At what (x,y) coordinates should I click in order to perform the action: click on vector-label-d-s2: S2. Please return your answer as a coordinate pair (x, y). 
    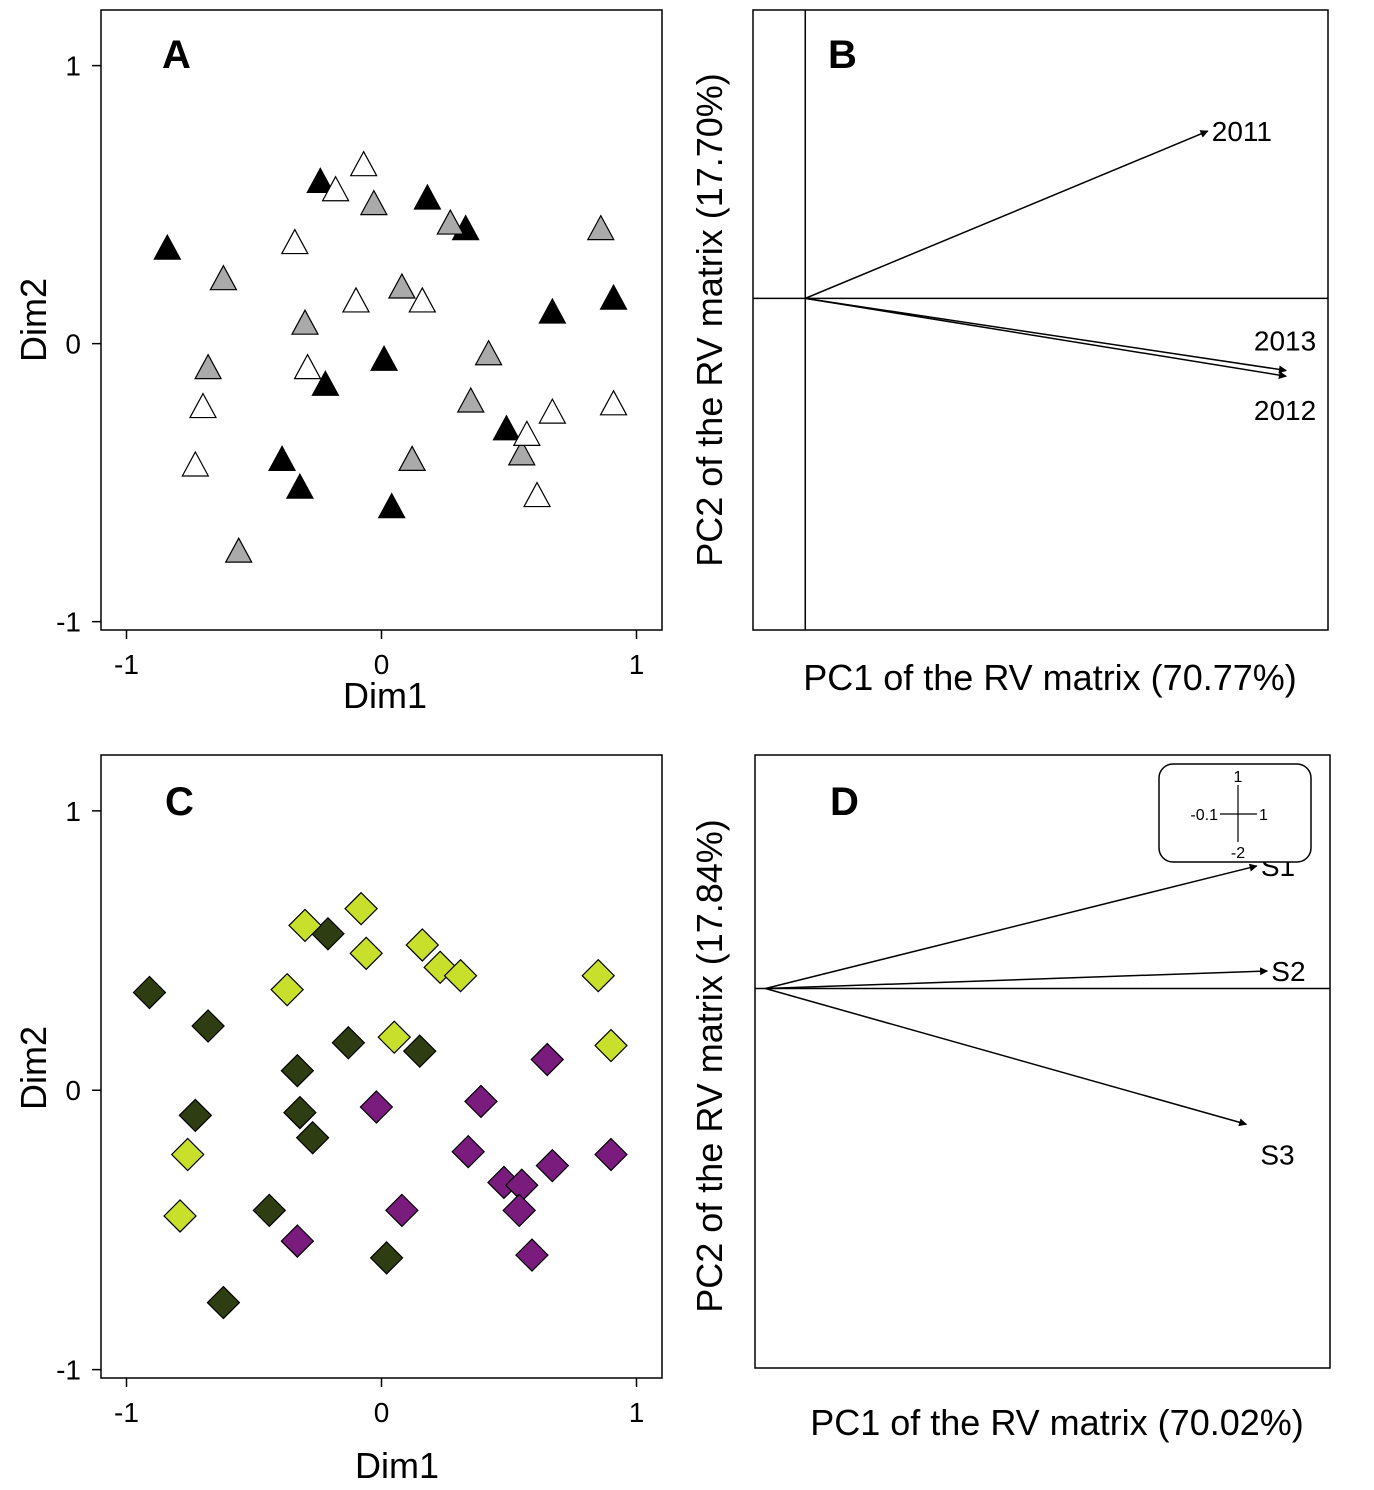
    Looking at the image, I should click on (1288, 971).